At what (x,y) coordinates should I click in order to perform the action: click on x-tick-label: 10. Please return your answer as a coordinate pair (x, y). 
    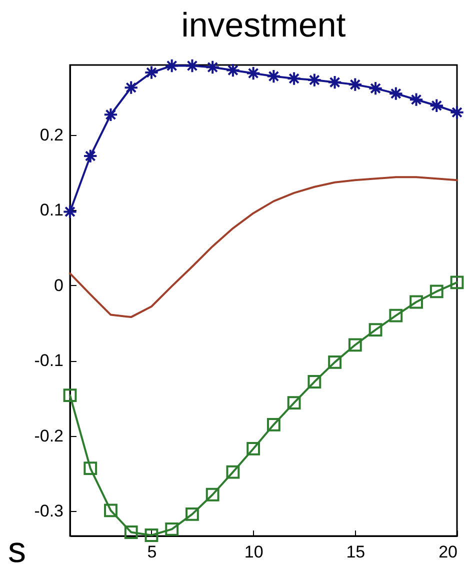
    Looking at the image, I should click on (254, 552).